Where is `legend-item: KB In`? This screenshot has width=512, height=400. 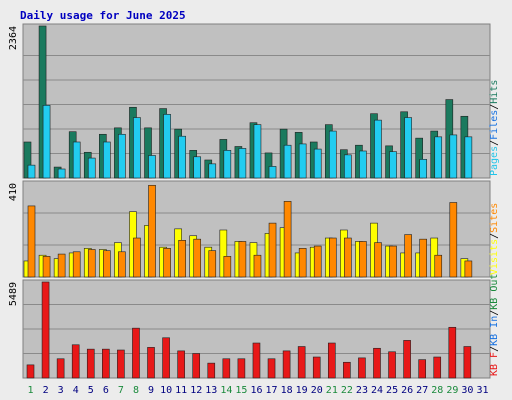
legend-item: KB In is located at coordinates (494, 331).